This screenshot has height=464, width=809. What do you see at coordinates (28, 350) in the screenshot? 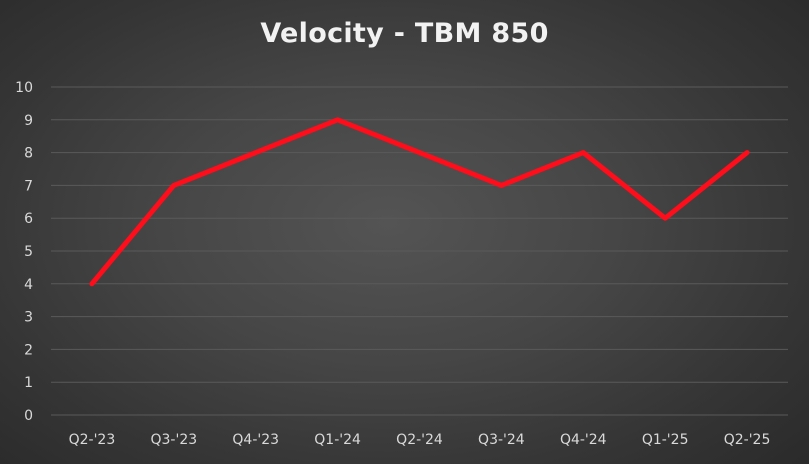
I see `y-tick-label: 2` at bounding box center [28, 350].